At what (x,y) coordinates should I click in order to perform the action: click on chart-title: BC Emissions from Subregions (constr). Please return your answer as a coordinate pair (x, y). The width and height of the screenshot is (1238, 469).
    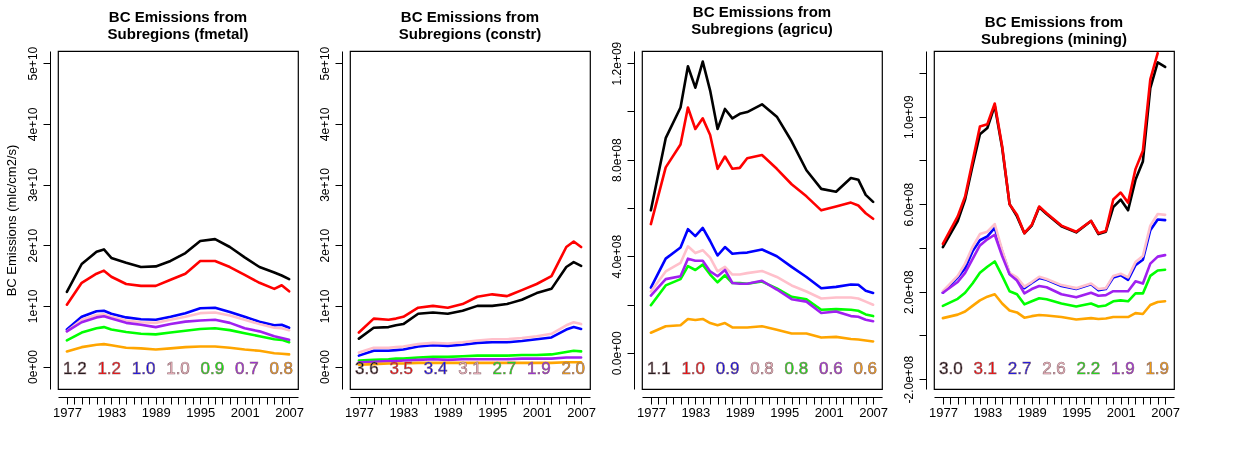
    Looking at the image, I should click on (470, 25).